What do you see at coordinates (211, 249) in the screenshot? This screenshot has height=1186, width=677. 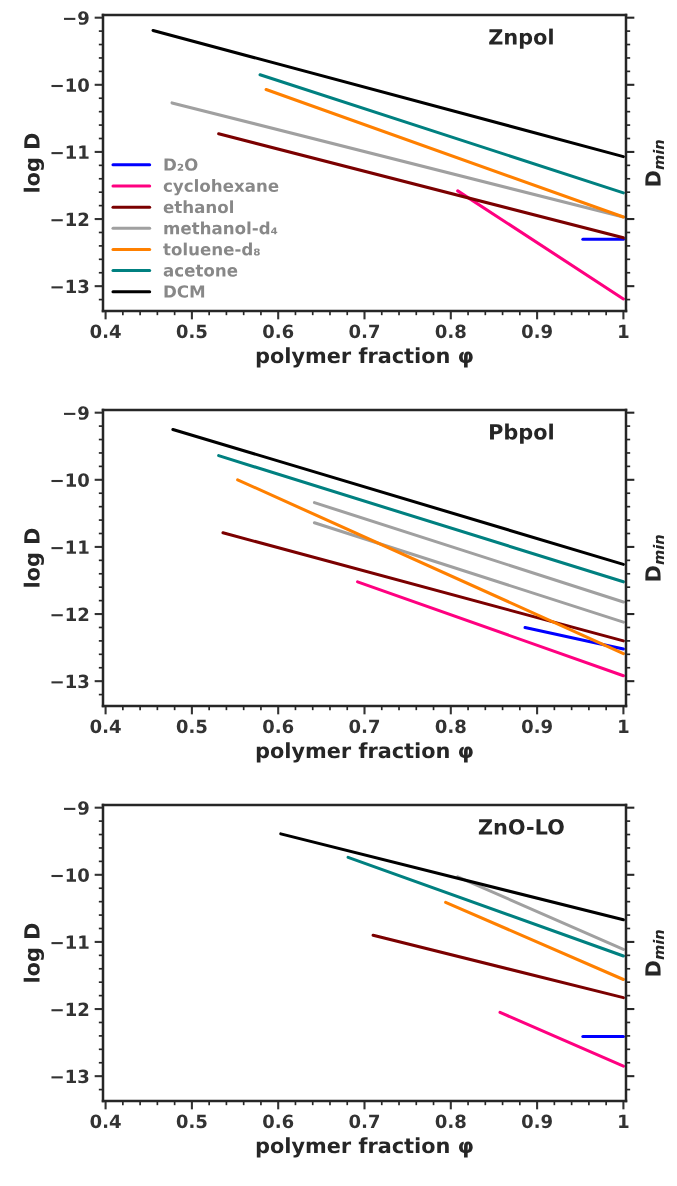 I see `legend-label: toluene-d₈` at bounding box center [211, 249].